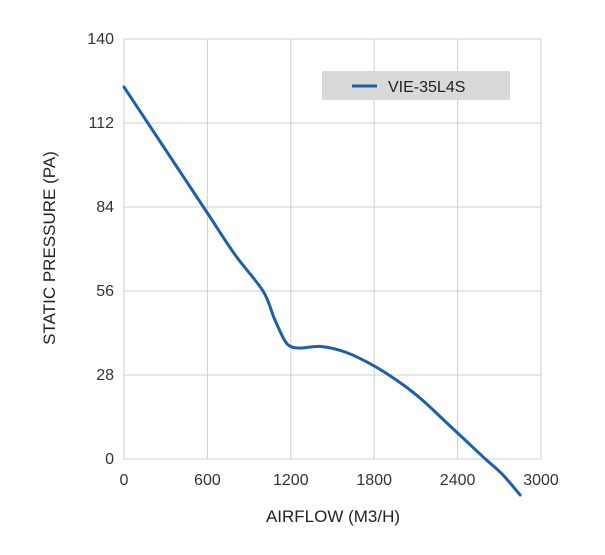  I want to click on x-tick-label: 1200, so click(291, 480).